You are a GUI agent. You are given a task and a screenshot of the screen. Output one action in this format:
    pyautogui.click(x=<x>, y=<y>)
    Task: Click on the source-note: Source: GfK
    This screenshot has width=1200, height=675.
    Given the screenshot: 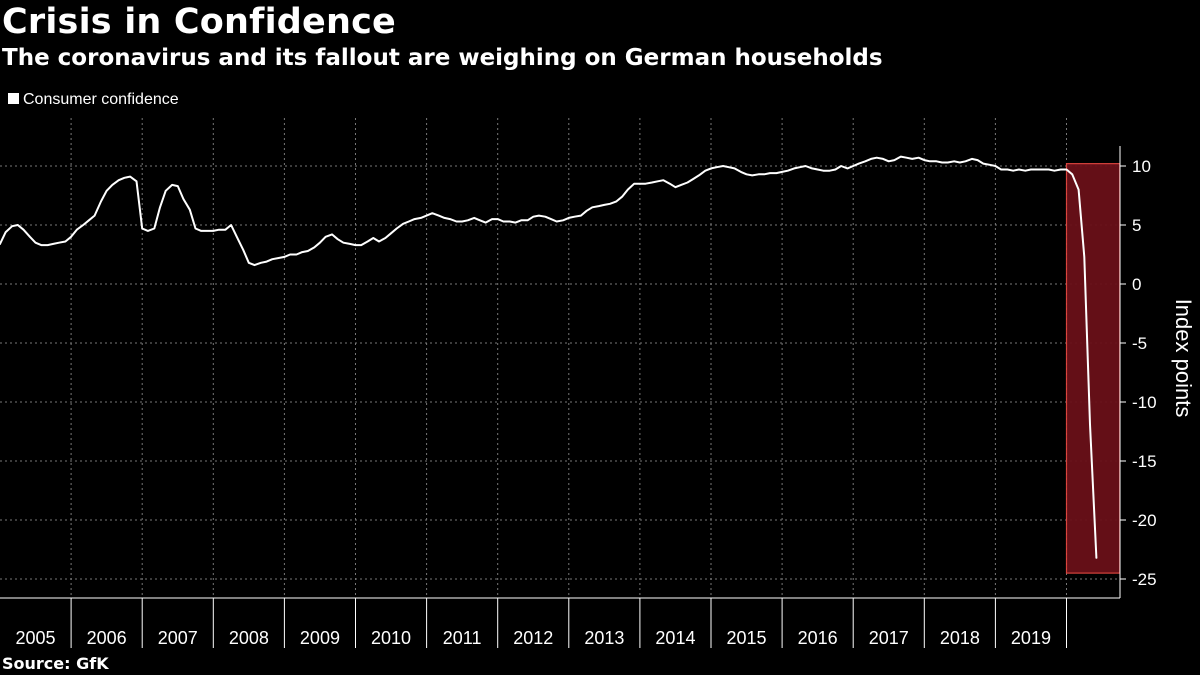 What is the action you would take?
    pyautogui.click(x=55, y=663)
    